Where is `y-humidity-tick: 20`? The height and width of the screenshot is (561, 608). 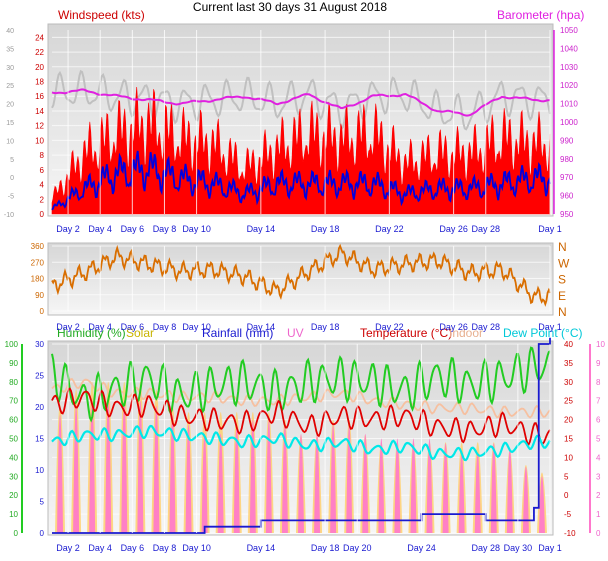
y-humidity-tick: 20 is located at coordinates (13, 495).